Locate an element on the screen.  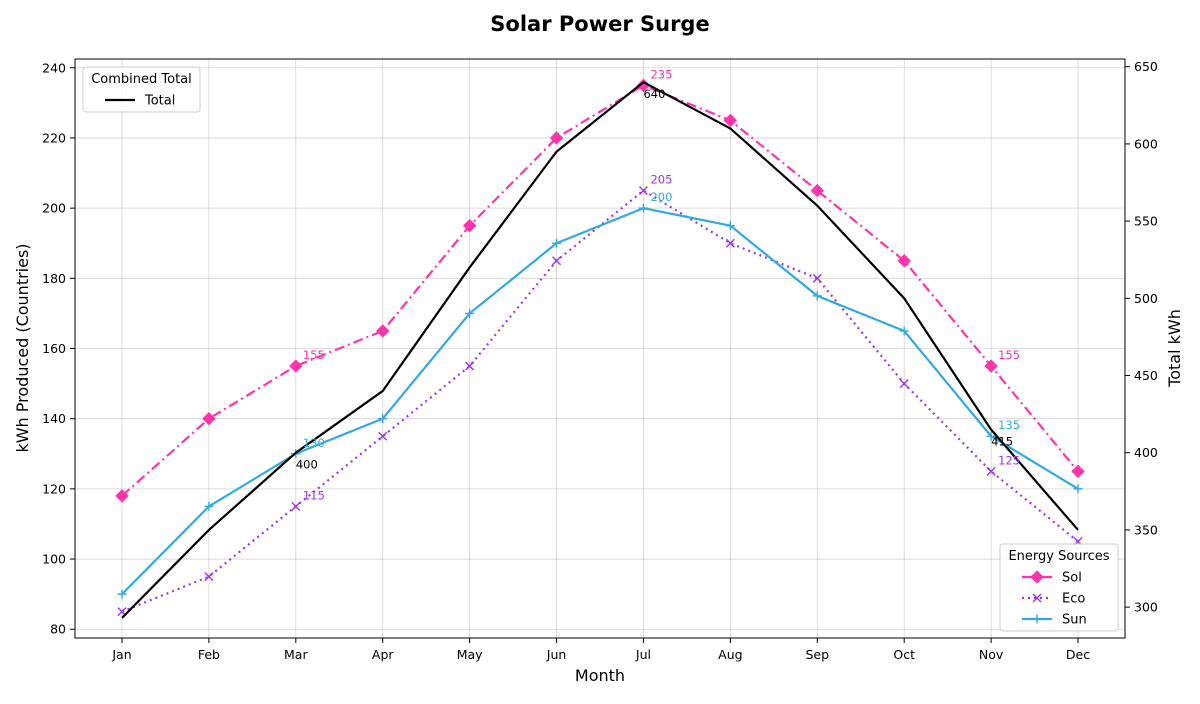
legend-marker-eco is located at coordinates (1037, 598).